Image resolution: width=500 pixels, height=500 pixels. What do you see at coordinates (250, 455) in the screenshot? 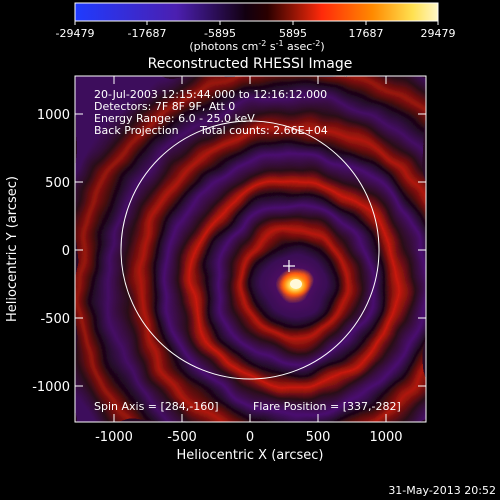
I see `x-axis-label: Heliocentric X (arcsec)` at bounding box center [250, 455].